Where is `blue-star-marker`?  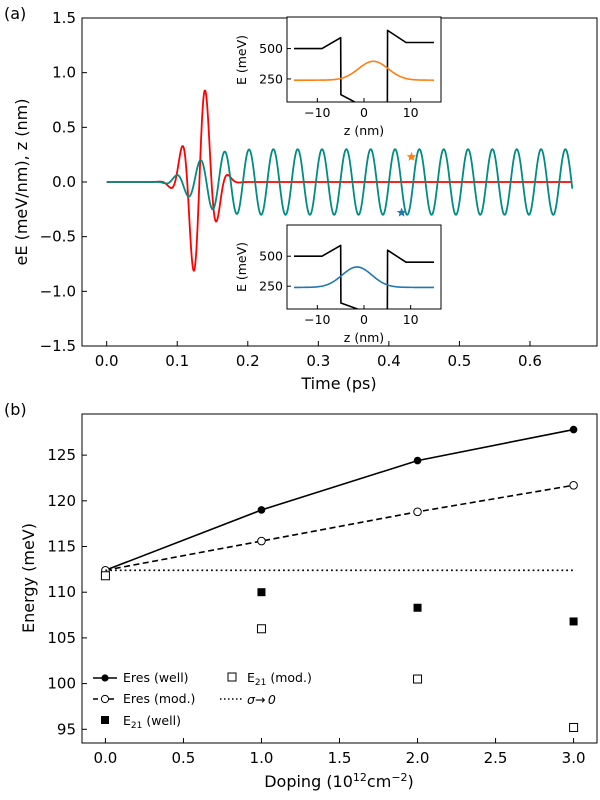
blue-star-marker is located at coordinates (401, 212).